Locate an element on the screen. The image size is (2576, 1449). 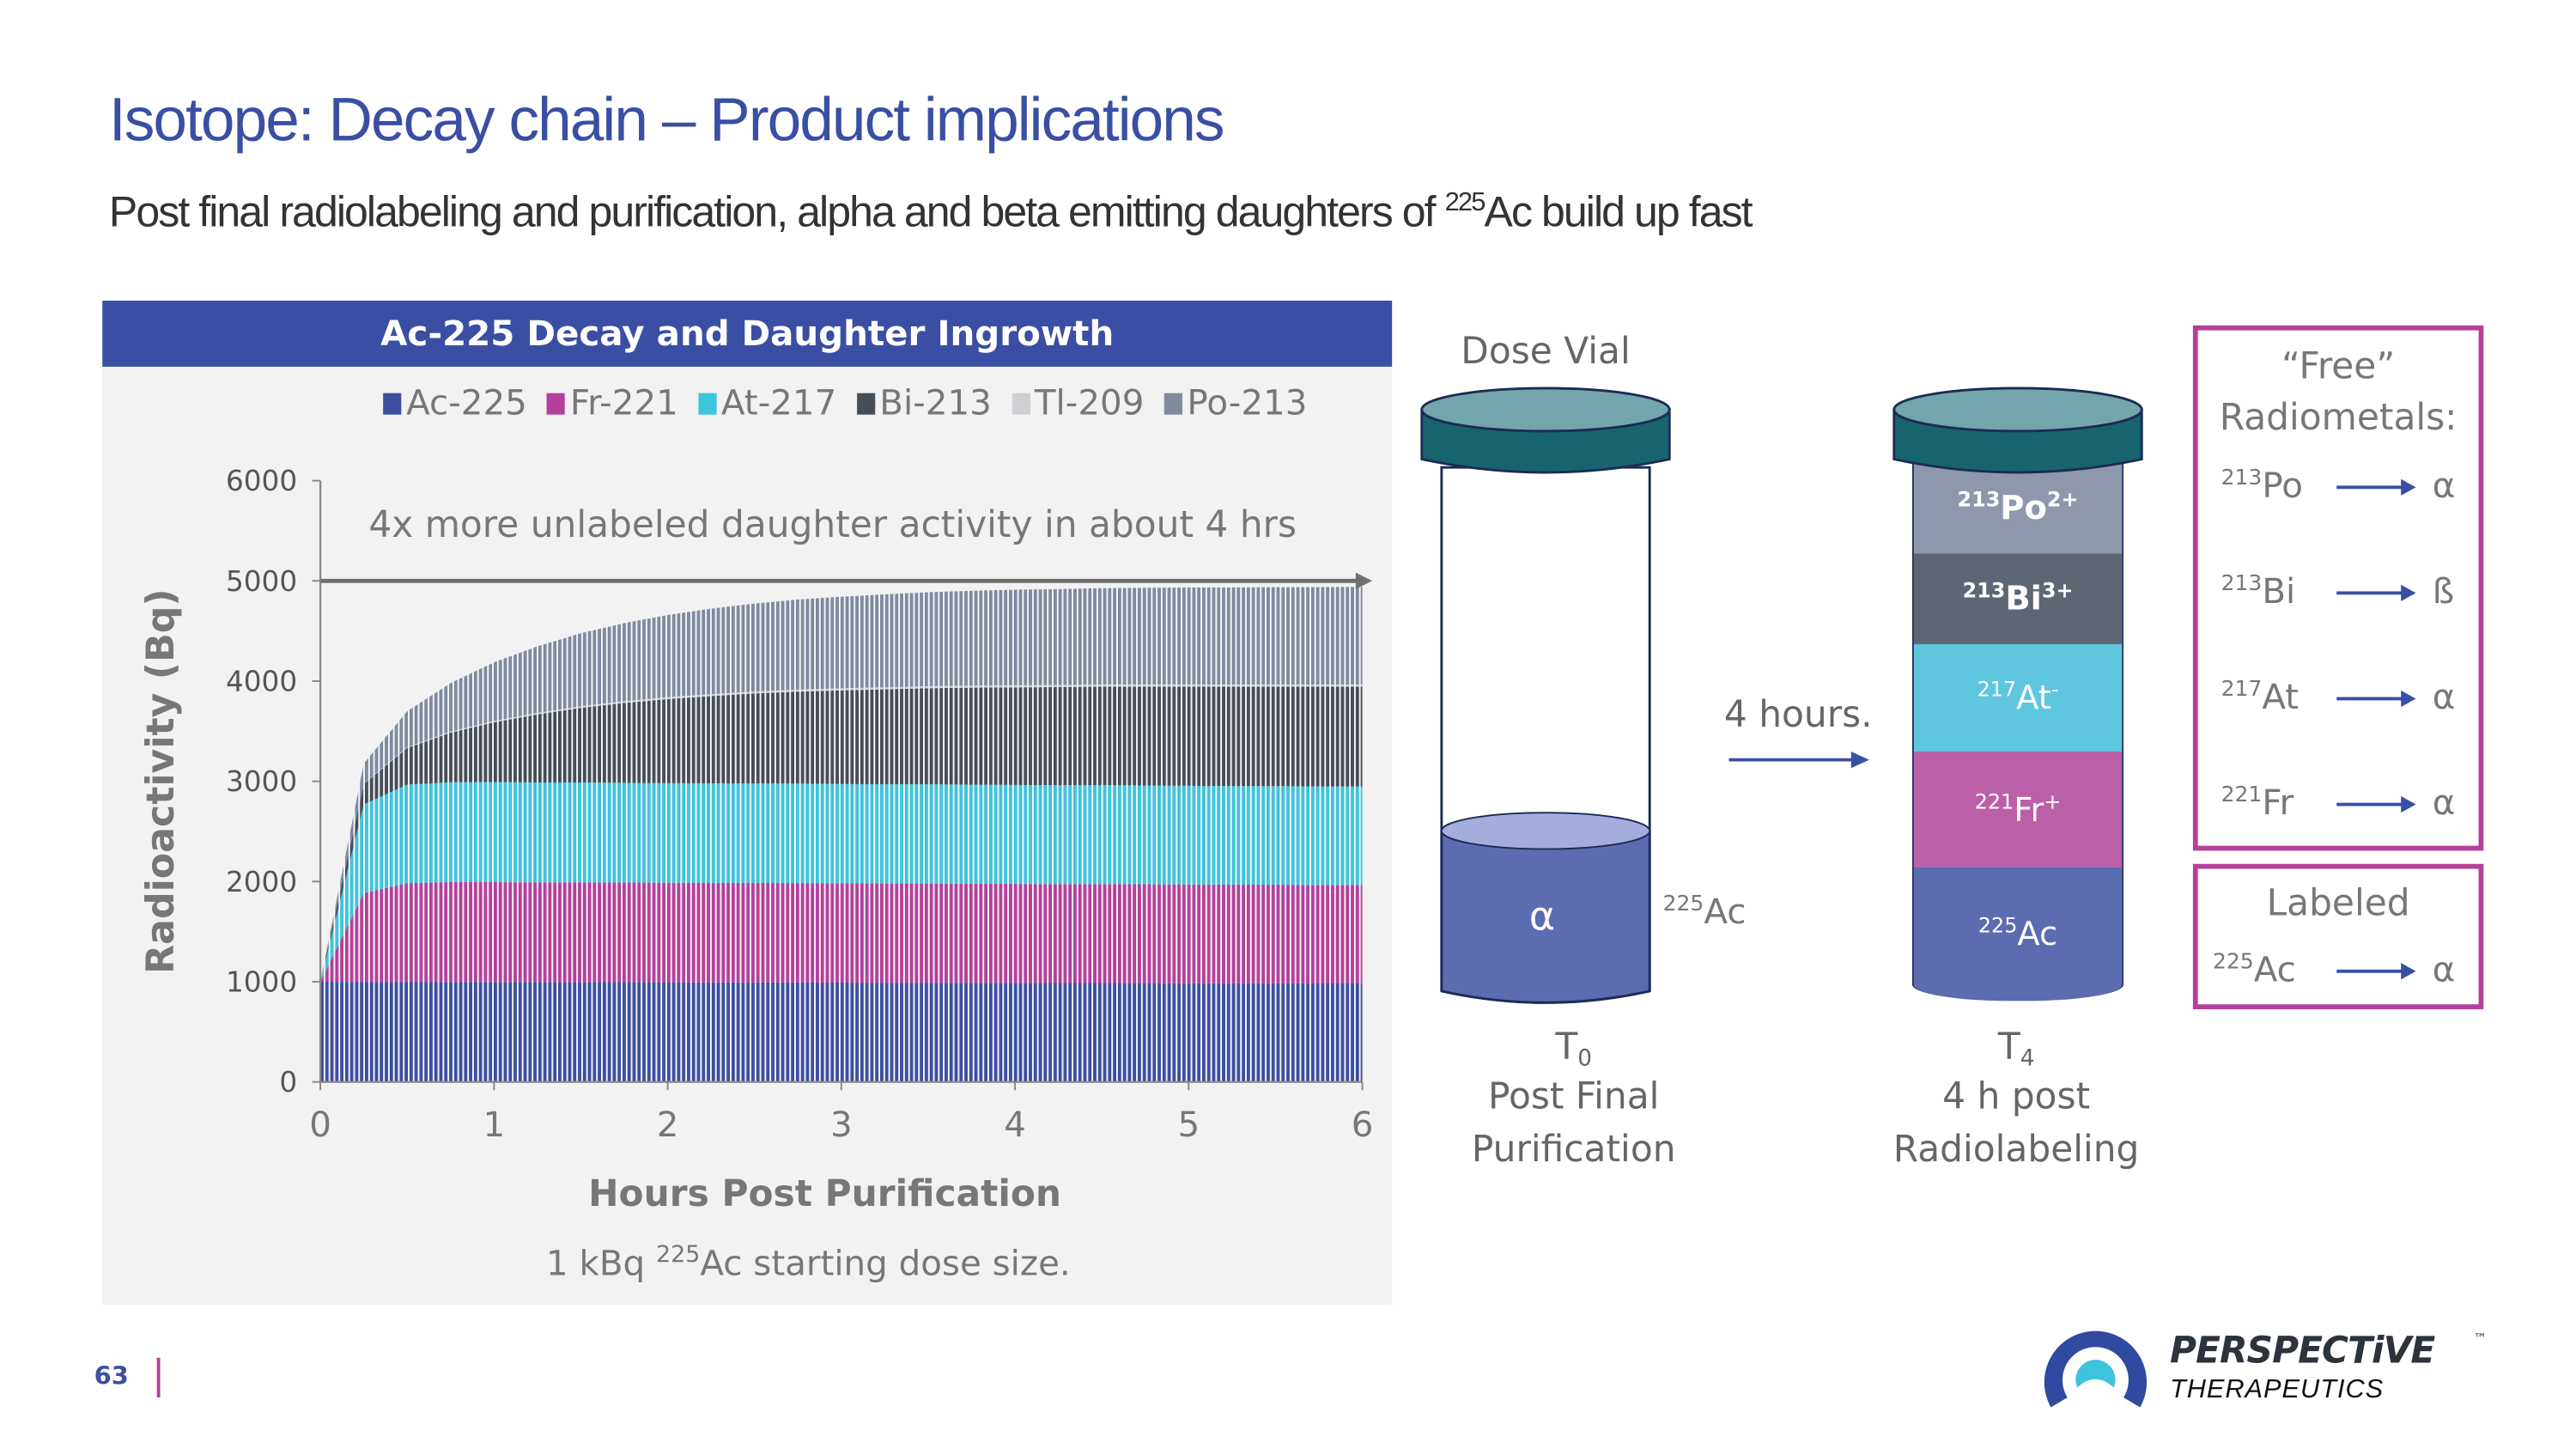
post-vial-body: 213Po2+ 213Bi3+ 217At- 221Fr+ 225Ac is located at coordinates (2018, 732).